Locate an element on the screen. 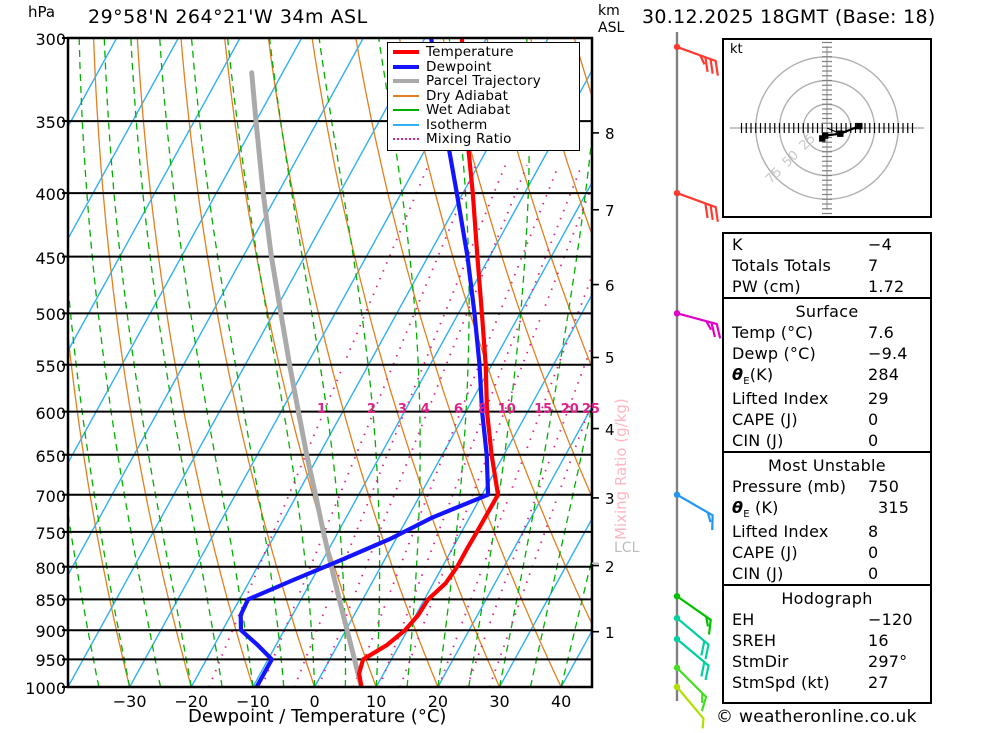  stat-value: 297° is located at coordinates (888, 662).